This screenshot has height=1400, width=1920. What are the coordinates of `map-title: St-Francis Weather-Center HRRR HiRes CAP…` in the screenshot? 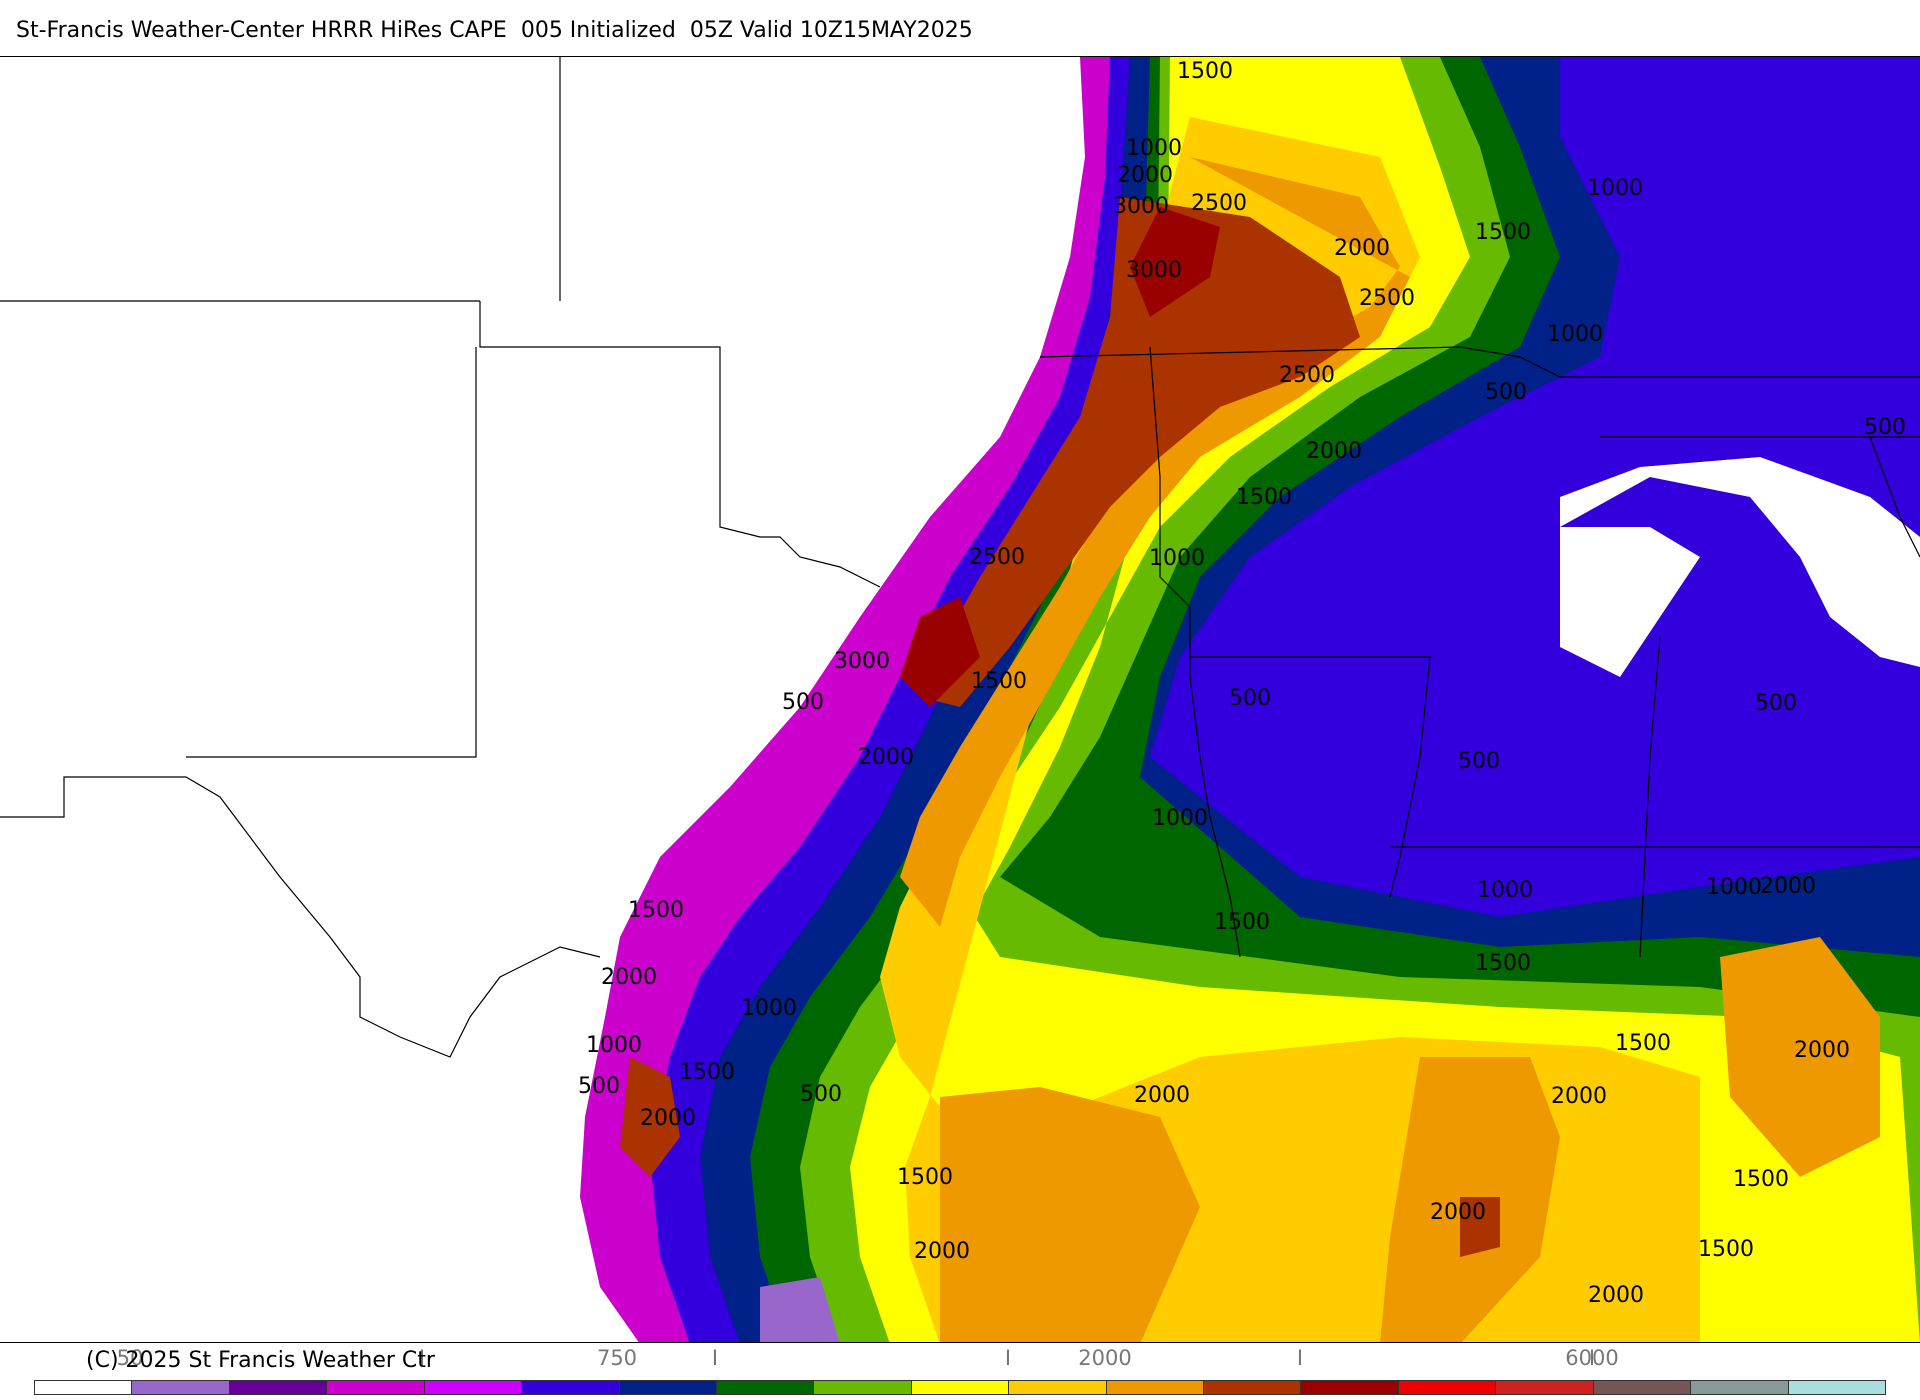 It's located at (494, 30).